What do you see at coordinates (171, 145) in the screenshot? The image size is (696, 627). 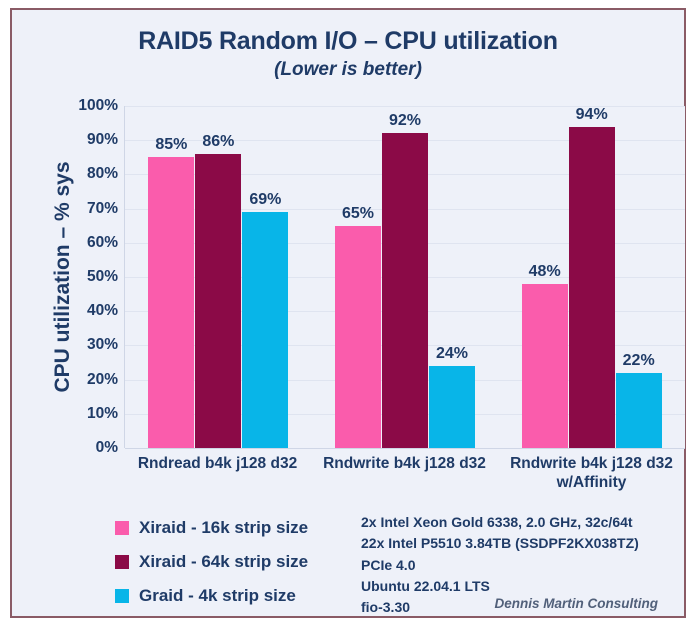 I see `bar-value-label: 85%` at bounding box center [171, 145].